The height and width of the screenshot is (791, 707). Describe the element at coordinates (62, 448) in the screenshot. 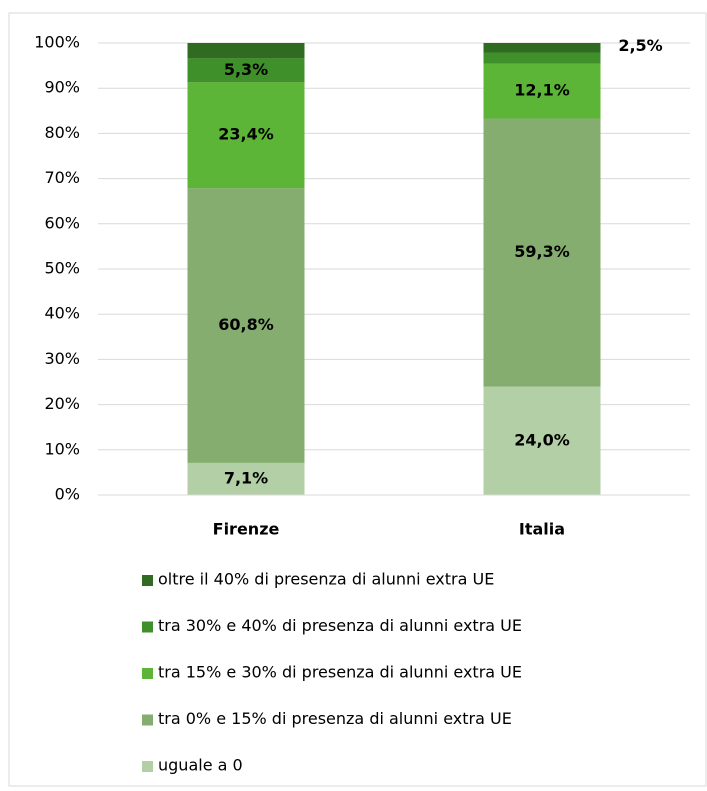

I see `y-tick-label: 10%` at that location.